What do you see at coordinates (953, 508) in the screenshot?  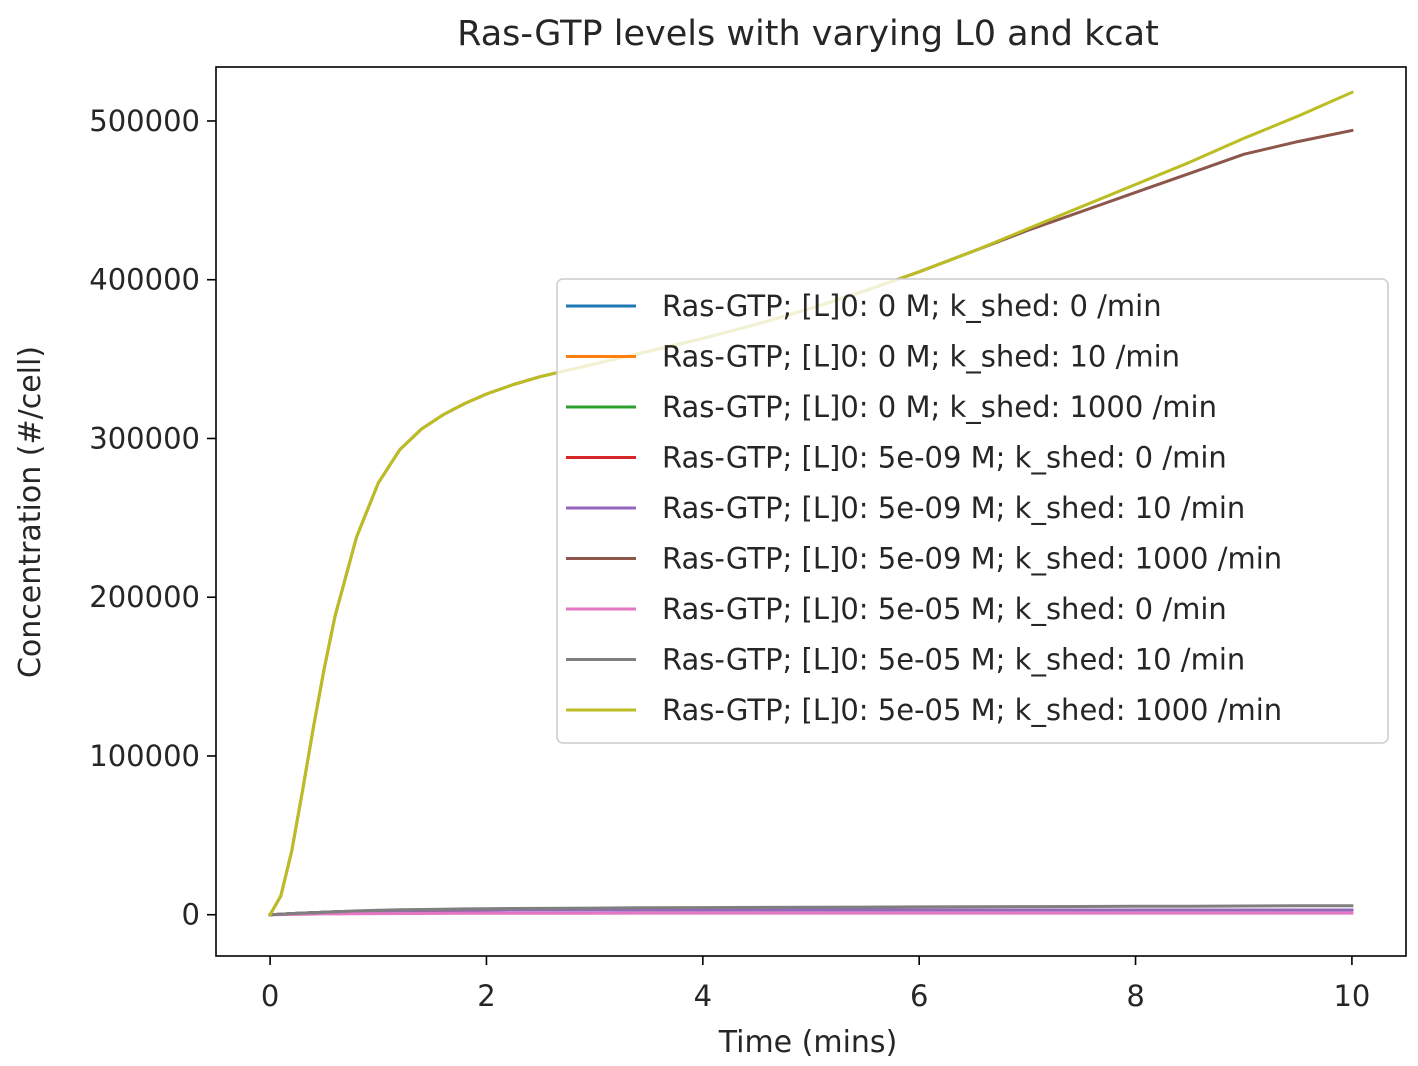 I see `legend-label: Ras-GTP; [L]0: 5e-09 M; k_shed: 10 /min` at bounding box center [953, 508].